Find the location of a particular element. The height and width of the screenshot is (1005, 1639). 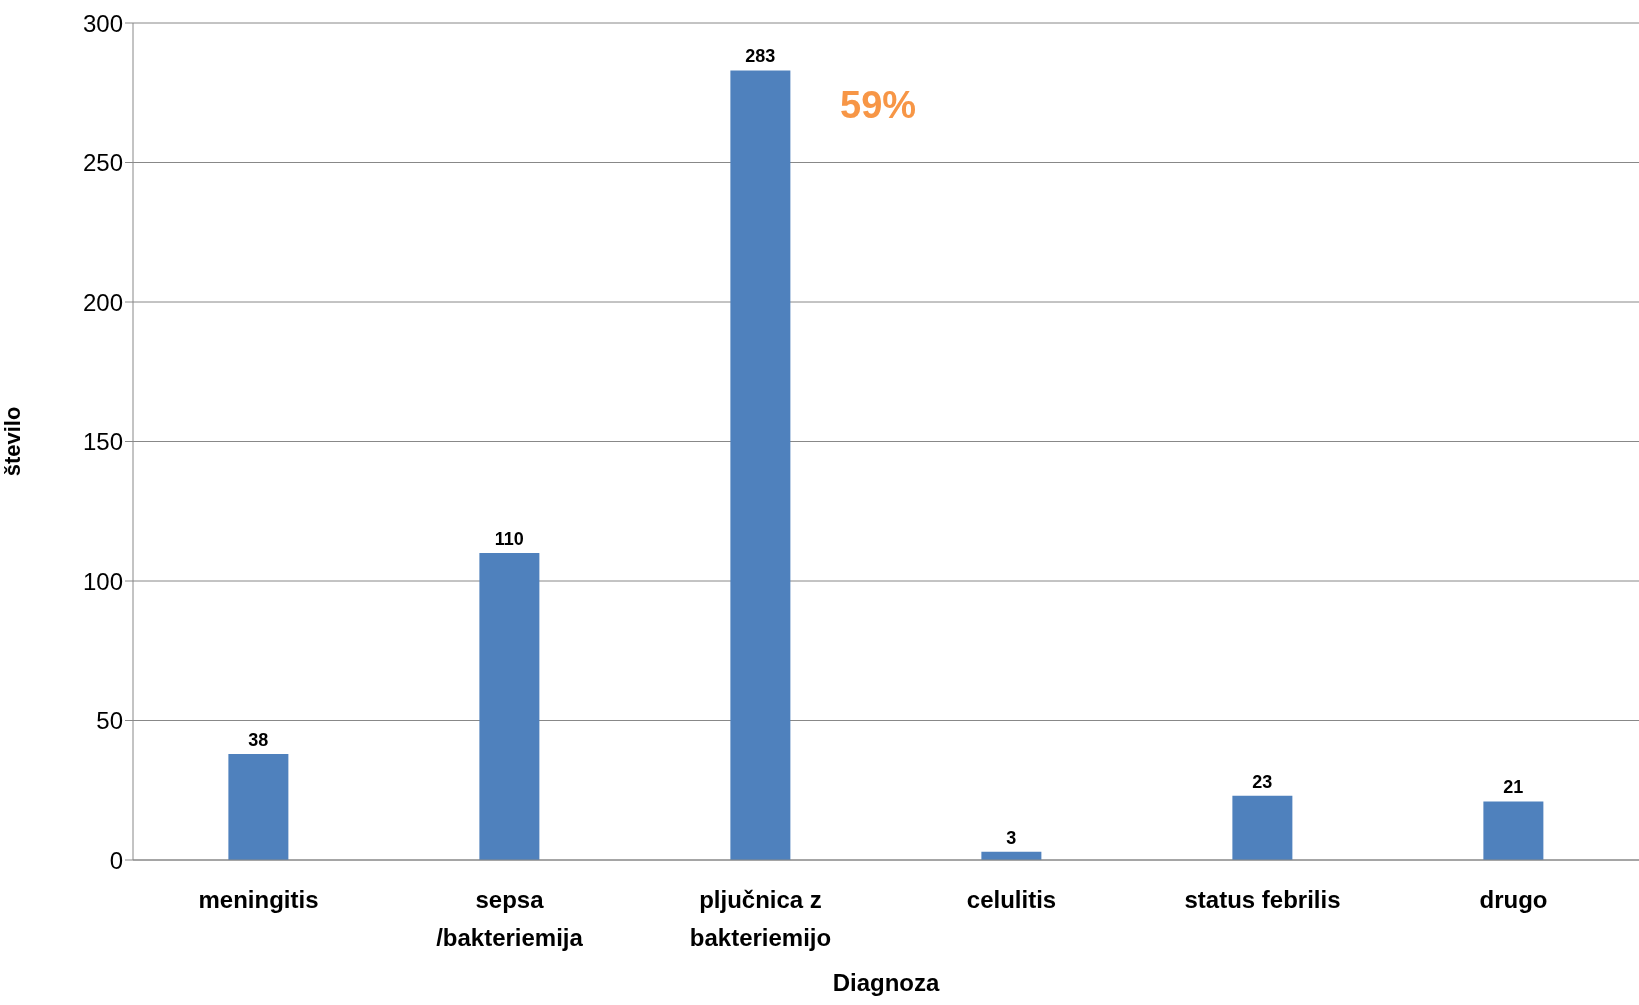

data-label: 3 is located at coordinates (1011, 837).